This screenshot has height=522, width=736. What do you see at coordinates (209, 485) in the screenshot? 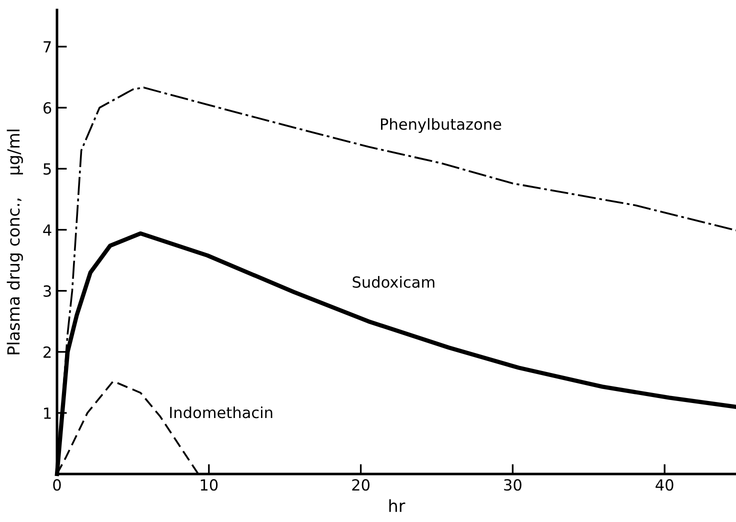
I see `x-tick-label: 10` at bounding box center [209, 485].